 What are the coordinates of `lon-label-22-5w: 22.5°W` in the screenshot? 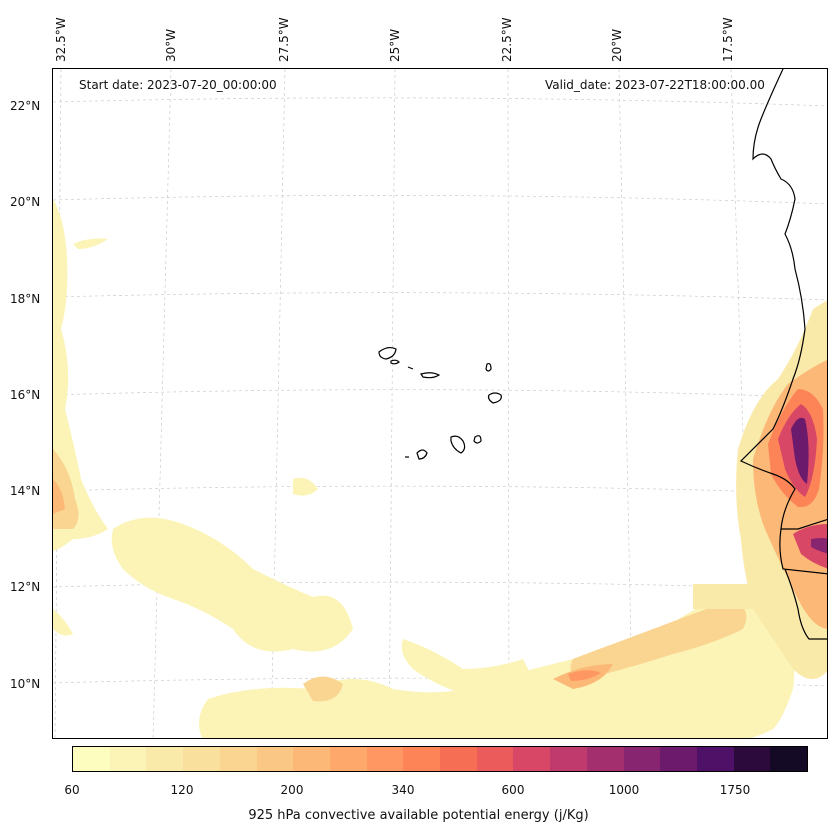 It's located at (507, 39).